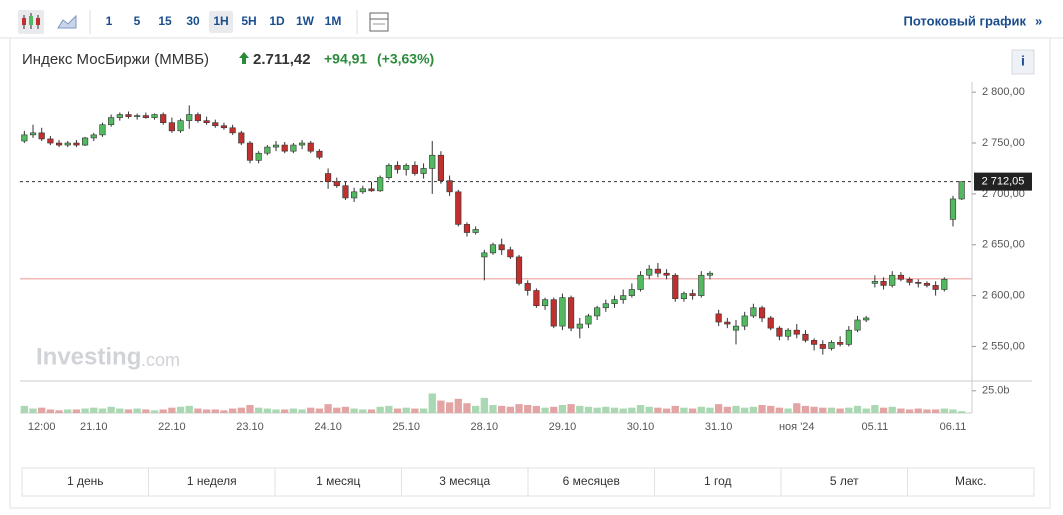  What do you see at coordinates (212, 481) in the screenshot?
I see `range-tab: 1 неделя` at bounding box center [212, 481].